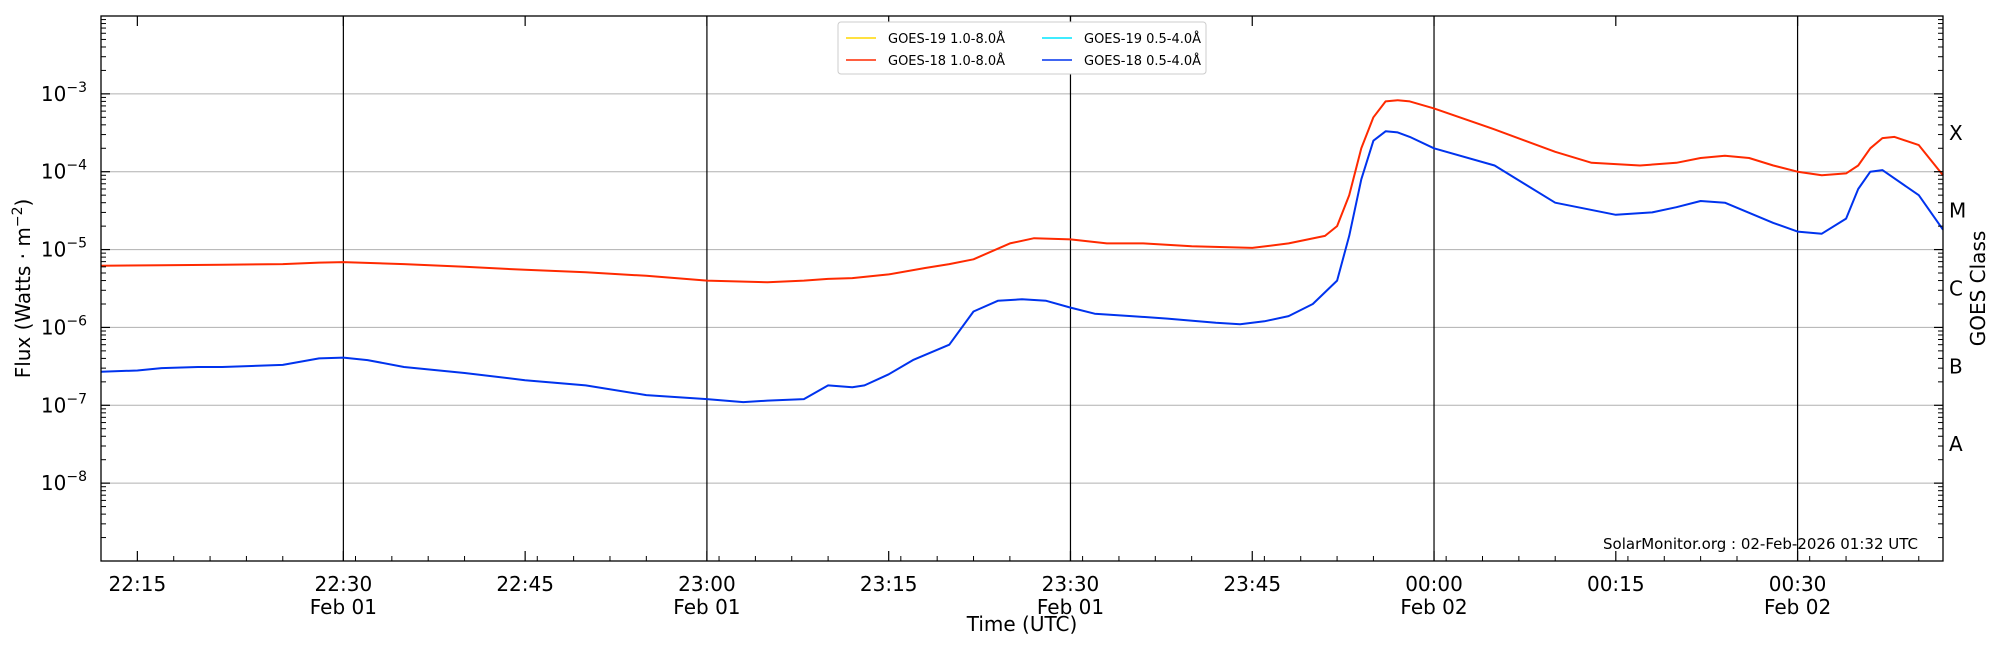 The image size is (2000, 650). What do you see at coordinates (76, 399) in the screenshot?
I see `y-tick-exponent: −7` at bounding box center [76, 399].